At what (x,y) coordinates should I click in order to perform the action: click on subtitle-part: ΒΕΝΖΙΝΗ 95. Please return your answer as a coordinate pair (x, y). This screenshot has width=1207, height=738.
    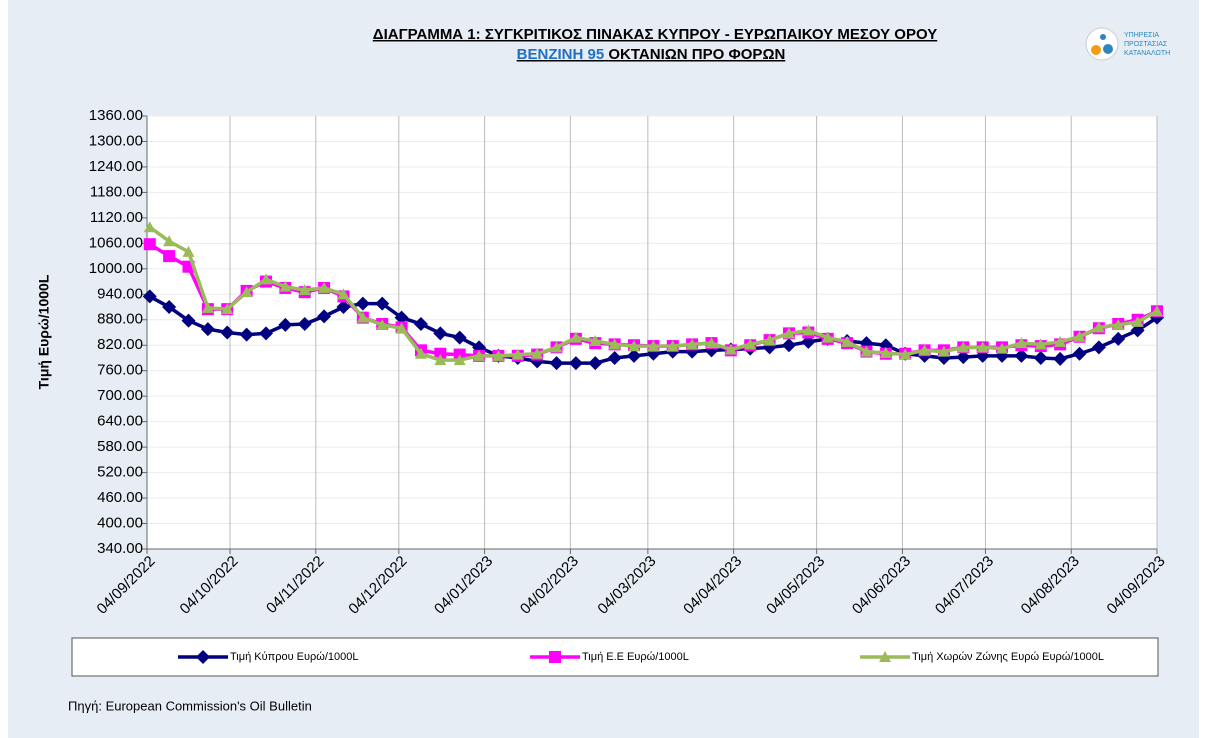
    Looking at the image, I should click on (561, 54).